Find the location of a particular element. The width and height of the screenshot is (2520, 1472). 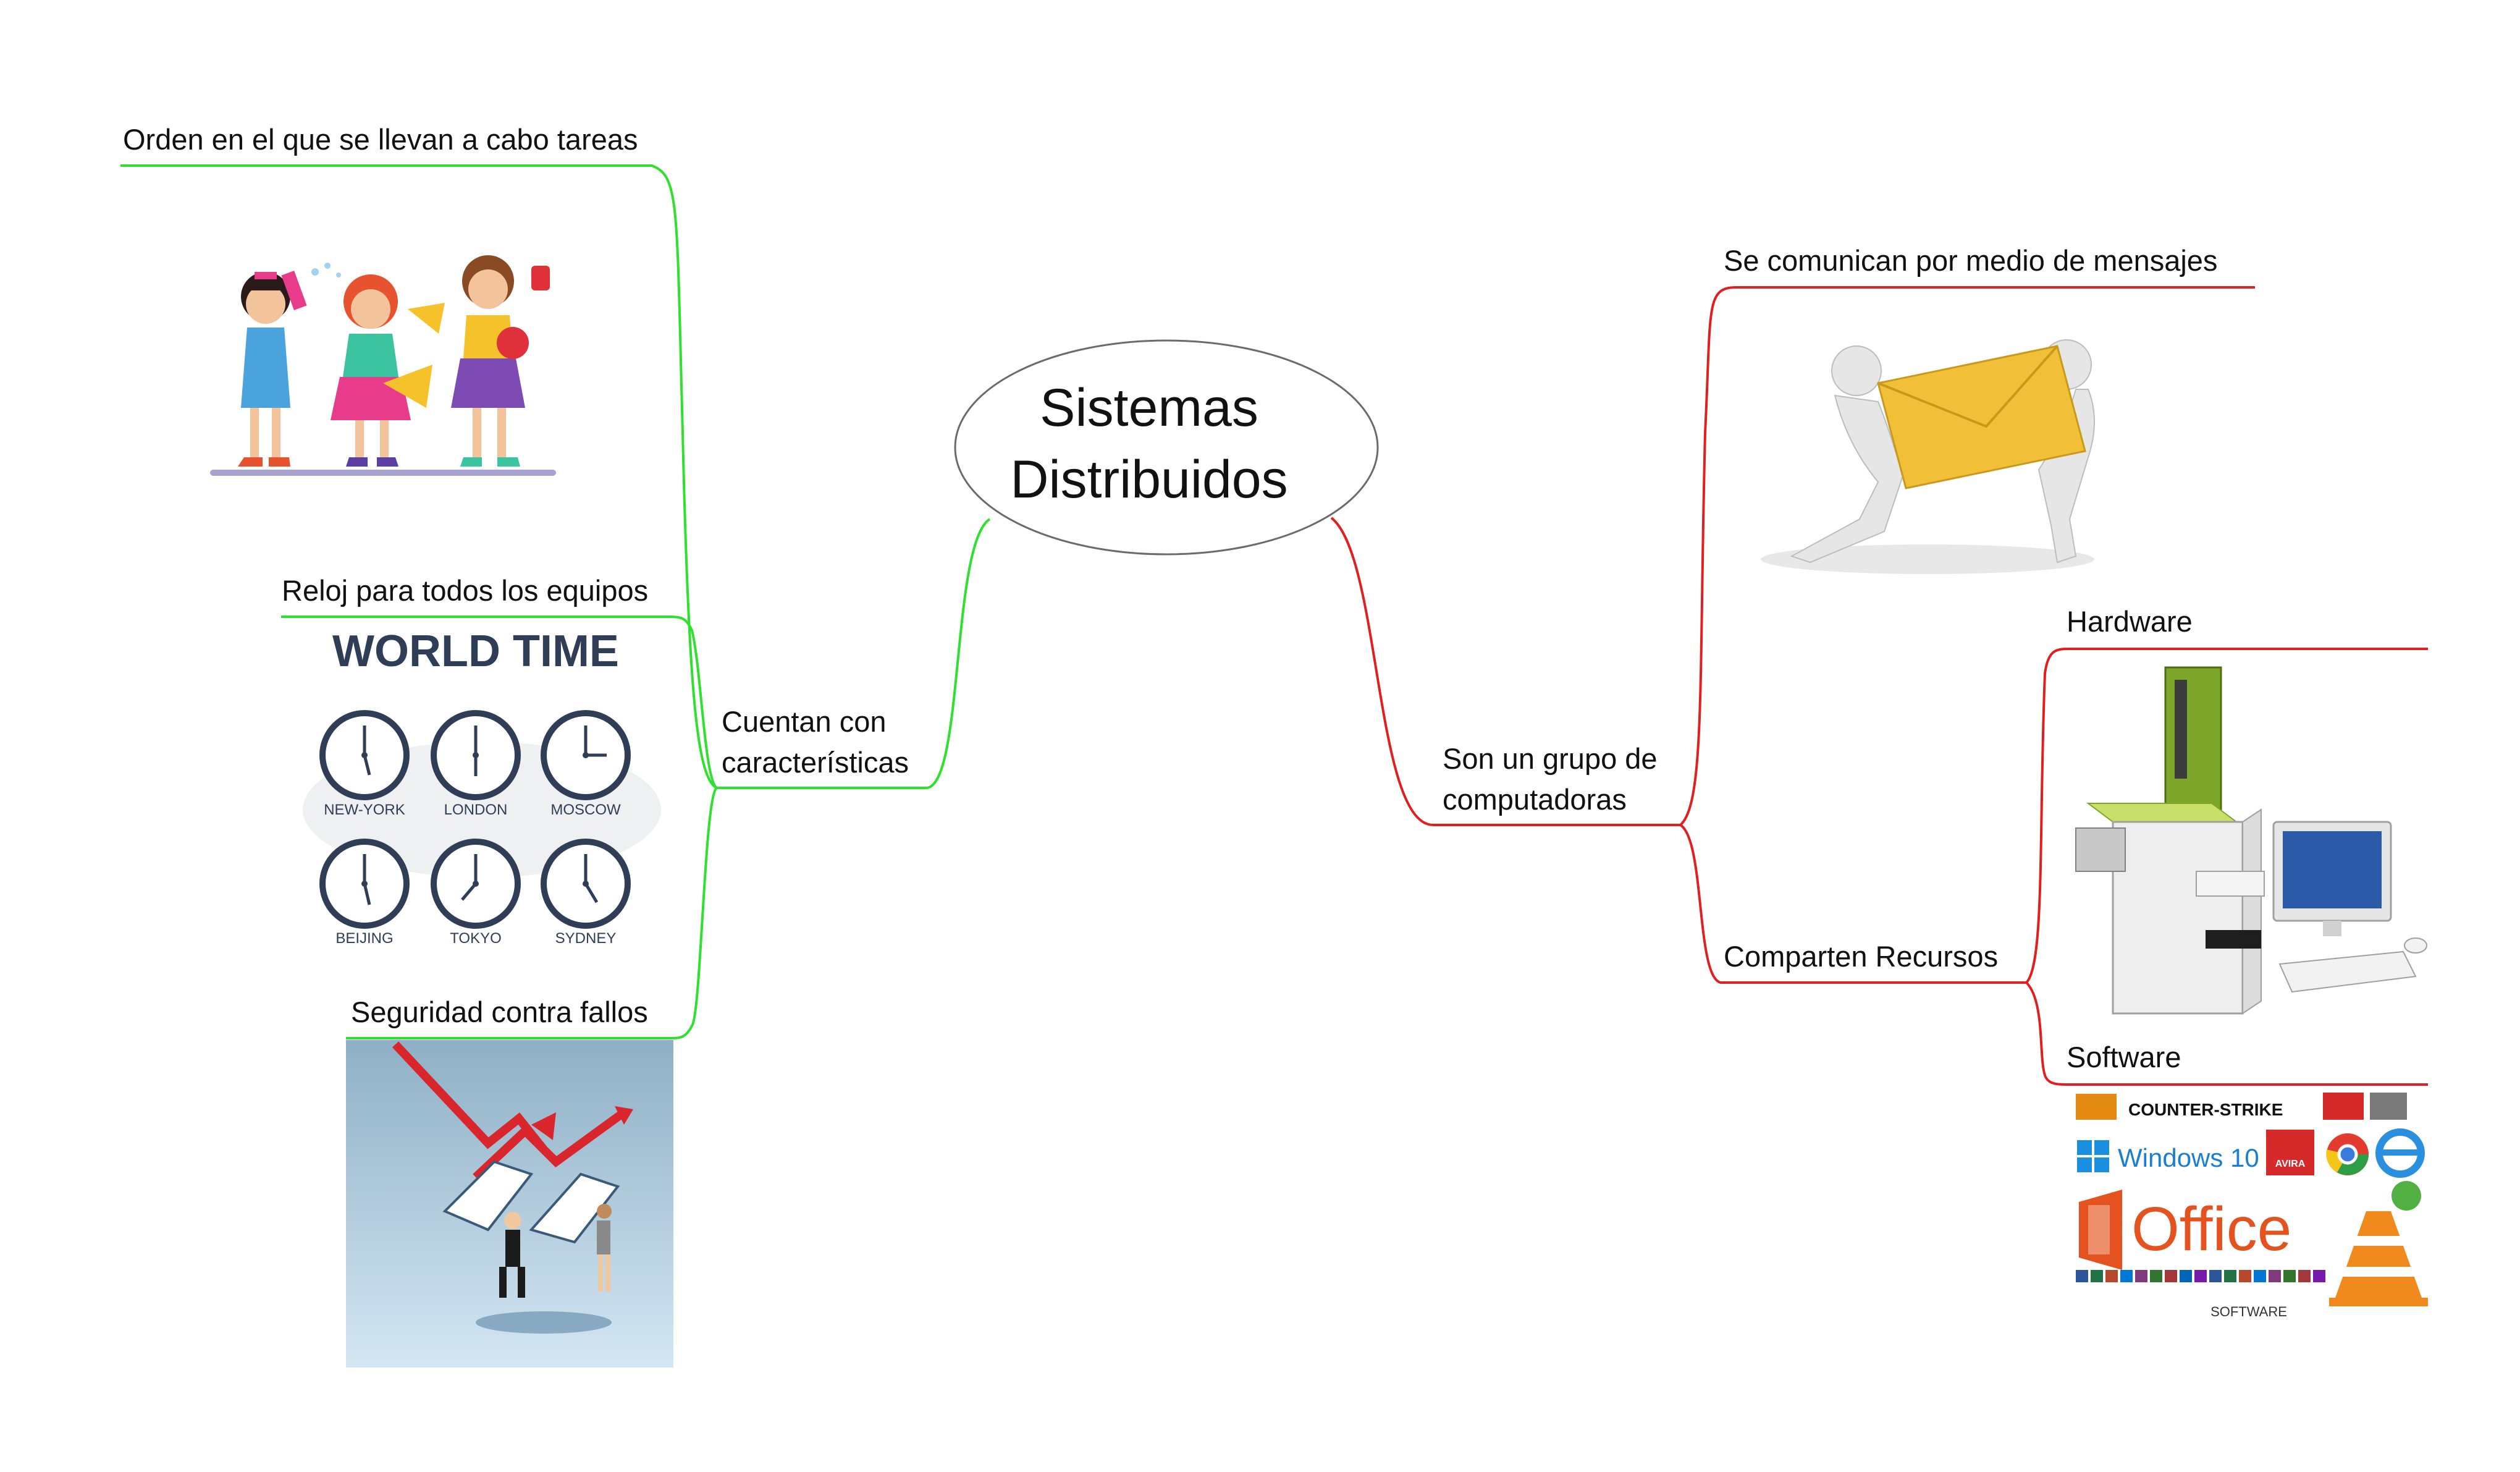

root-node-label: Sistemas Distribuidos is located at coordinates (1149, 443).